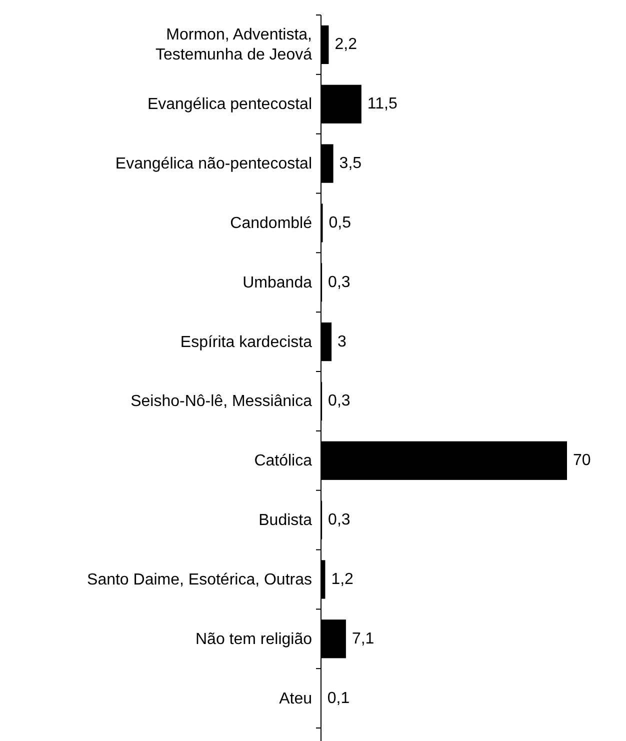 The width and height of the screenshot is (626, 741). Describe the element at coordinates (295, 698) in the screenshot. I see `y-tick-label: Ateu` at that location.